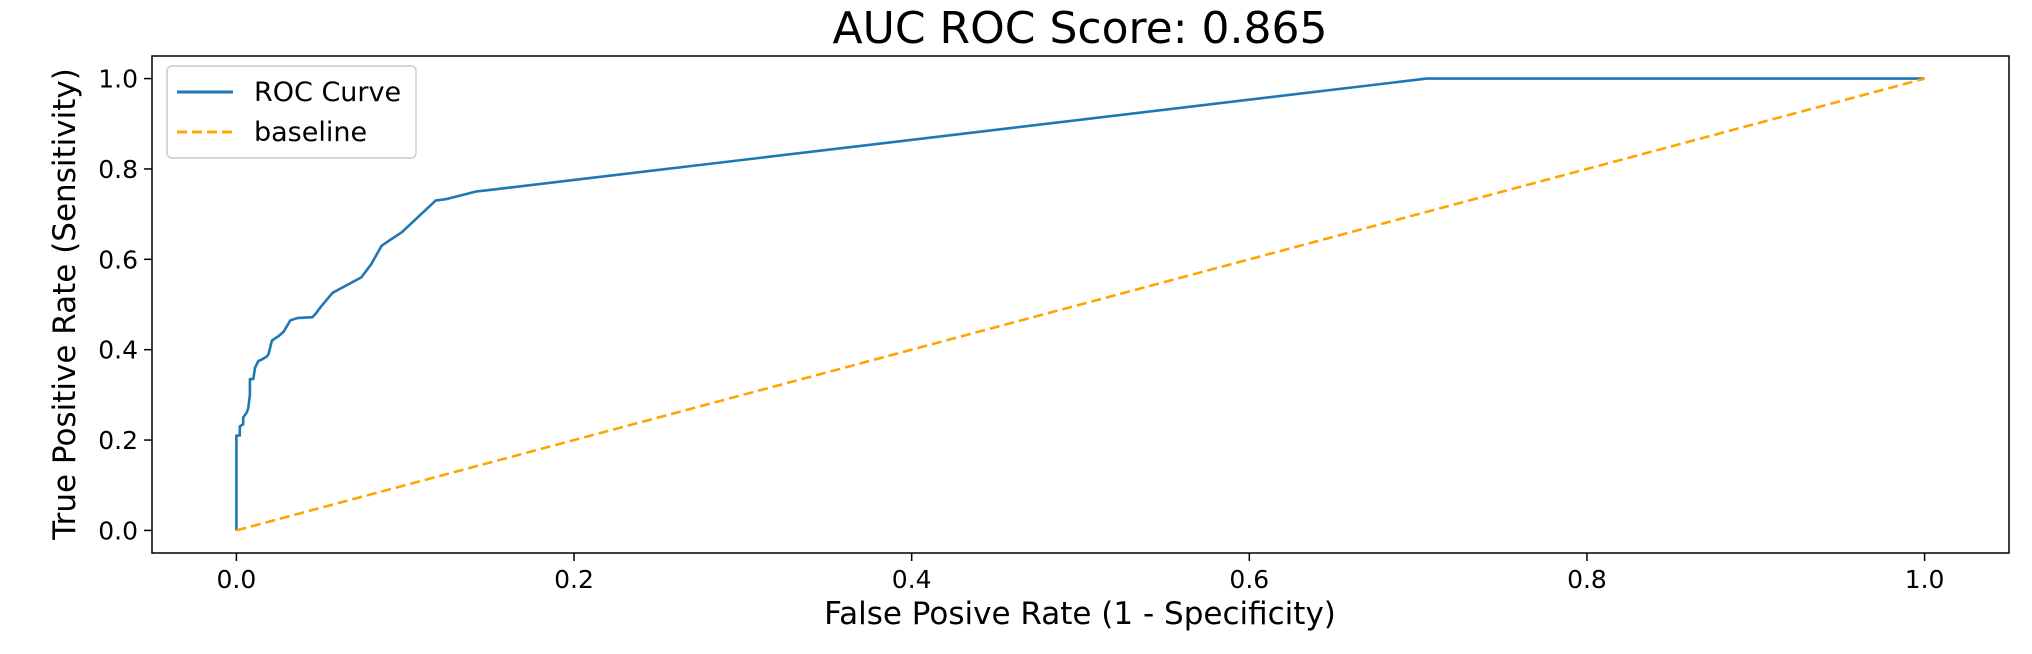  What do you see at coordinates (118, 169) in the screenshot?
I see `y-tick-label: 0.8` at bounding box center [118, 169].